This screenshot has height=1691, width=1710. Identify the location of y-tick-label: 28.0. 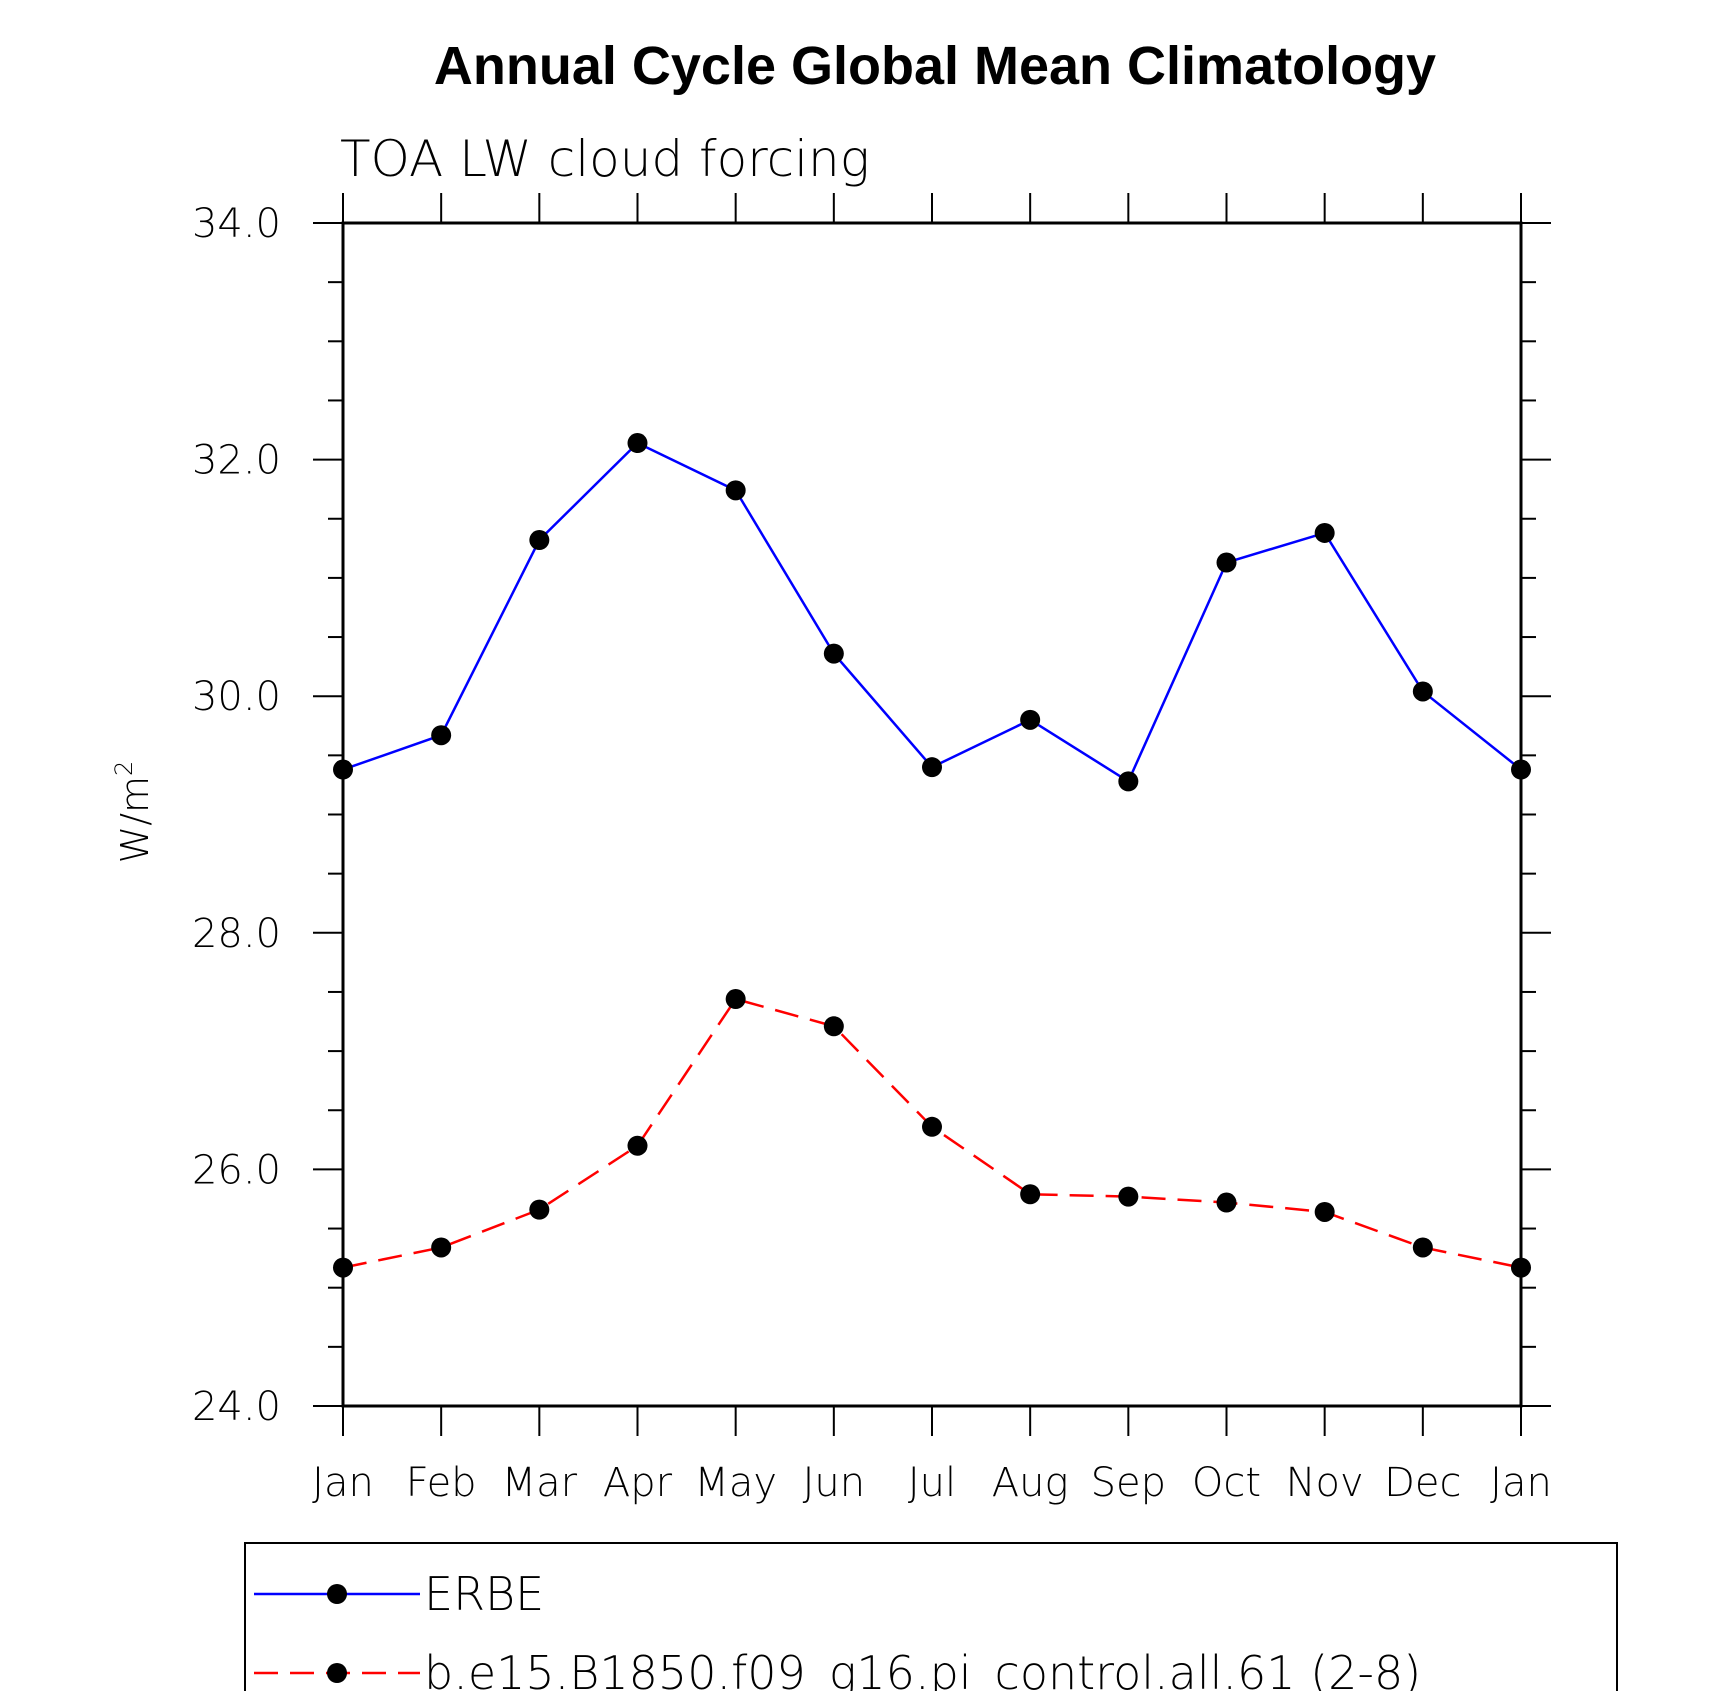
(236, 934).